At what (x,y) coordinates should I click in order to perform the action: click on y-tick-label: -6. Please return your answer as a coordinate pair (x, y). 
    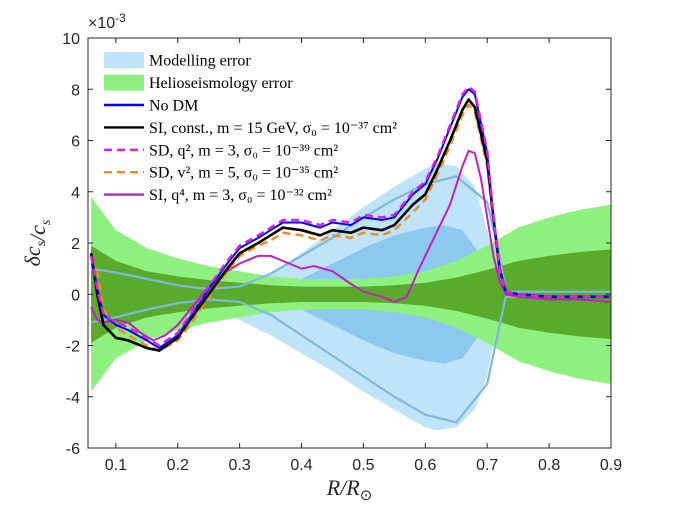
    Looking at the image, I should click on (73, 449).